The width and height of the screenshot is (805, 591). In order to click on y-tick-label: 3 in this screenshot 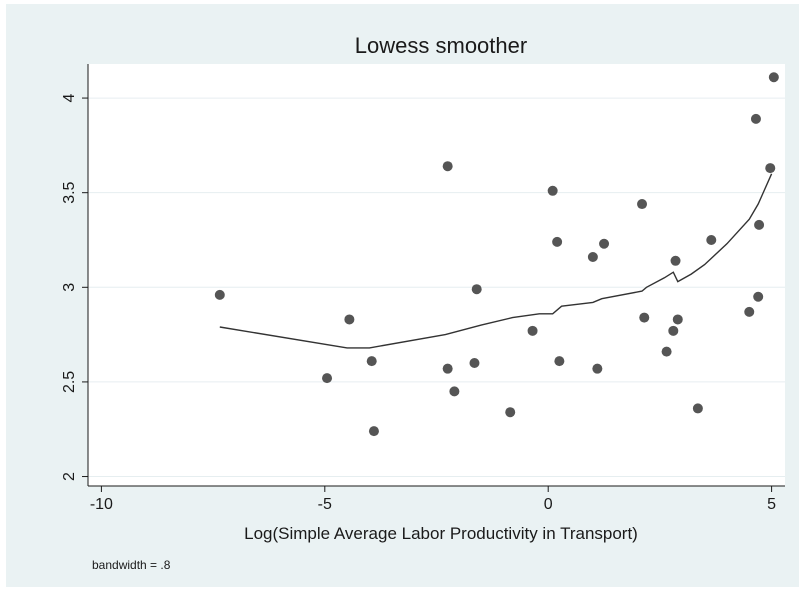, I will do `click(69, 287)`.